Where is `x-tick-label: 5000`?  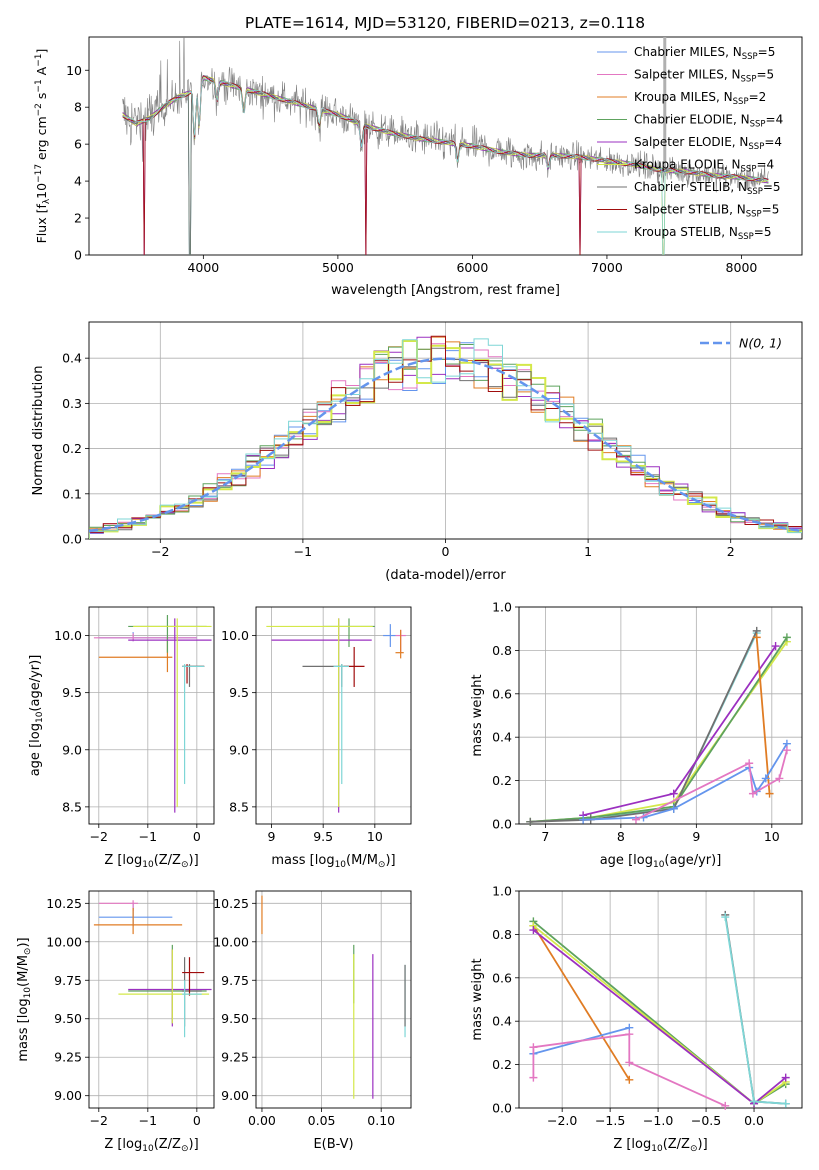
x-tick-label: 5000 is located at coordinates (338, 267).